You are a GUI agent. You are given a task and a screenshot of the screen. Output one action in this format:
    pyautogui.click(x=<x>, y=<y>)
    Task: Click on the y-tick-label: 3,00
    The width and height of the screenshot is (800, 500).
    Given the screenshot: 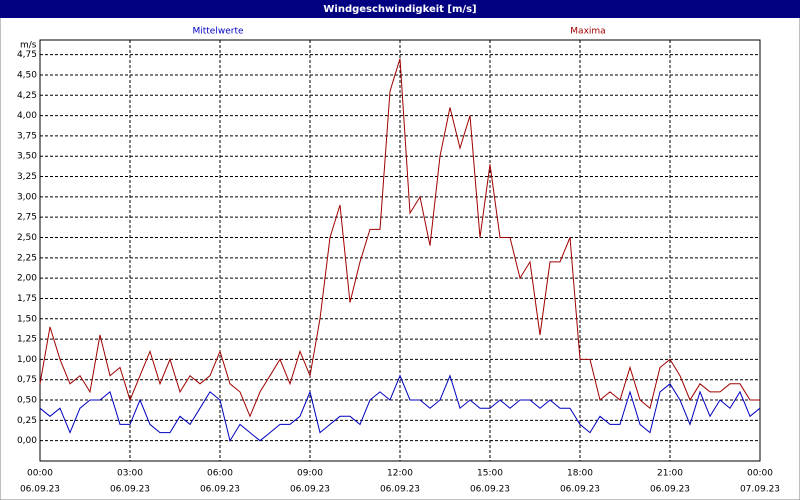 What is the action you would take?
    pyautogui.click(x=27, y=197)
    